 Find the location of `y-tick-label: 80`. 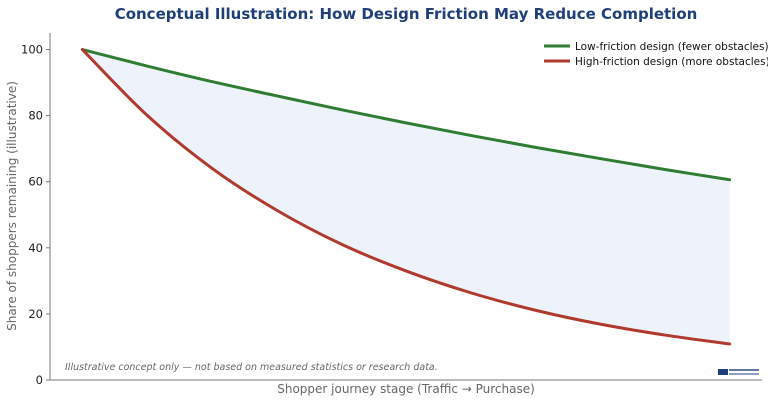

y-tick-label: 80 is located at coordinates (35, 116).